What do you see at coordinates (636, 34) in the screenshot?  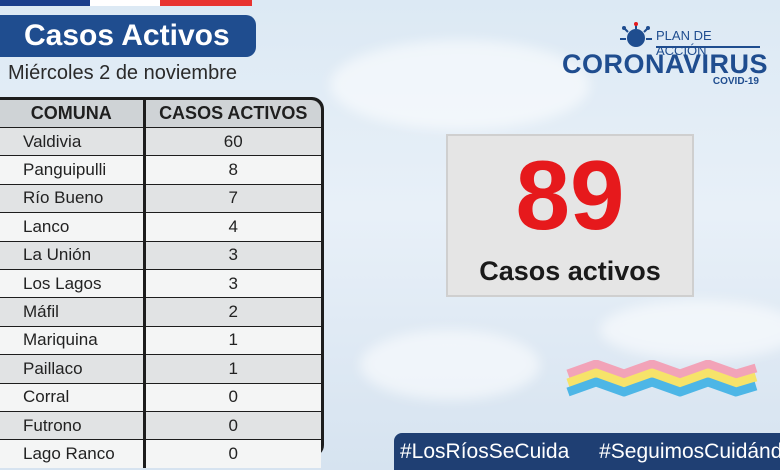 I see `virus-icon` at bounding box center [636, 34].